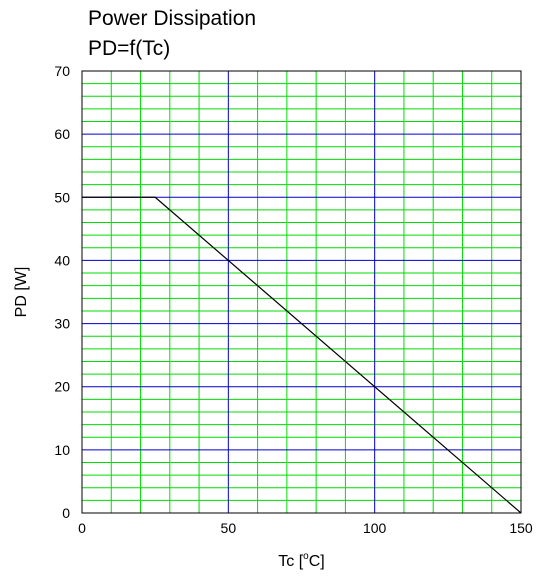 The width and height of the screenshot is (539, 578). What do you see at coordinates (229, 528) in the screenshot?
I see `x-tick-label: 50` at bounding box center [229, 528].